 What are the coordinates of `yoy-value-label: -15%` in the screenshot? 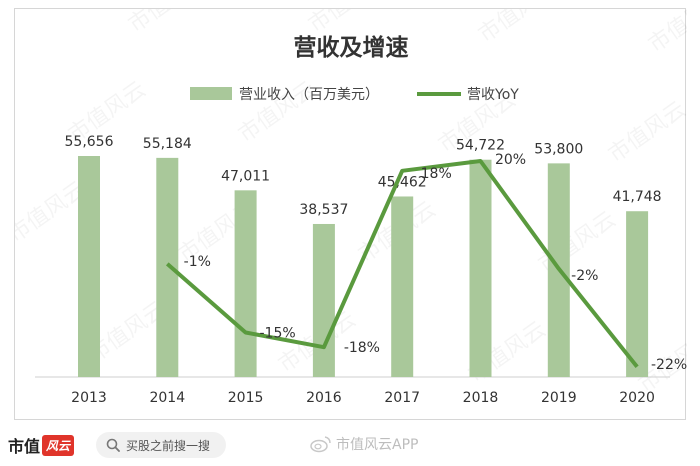 It's located at (278, 334).